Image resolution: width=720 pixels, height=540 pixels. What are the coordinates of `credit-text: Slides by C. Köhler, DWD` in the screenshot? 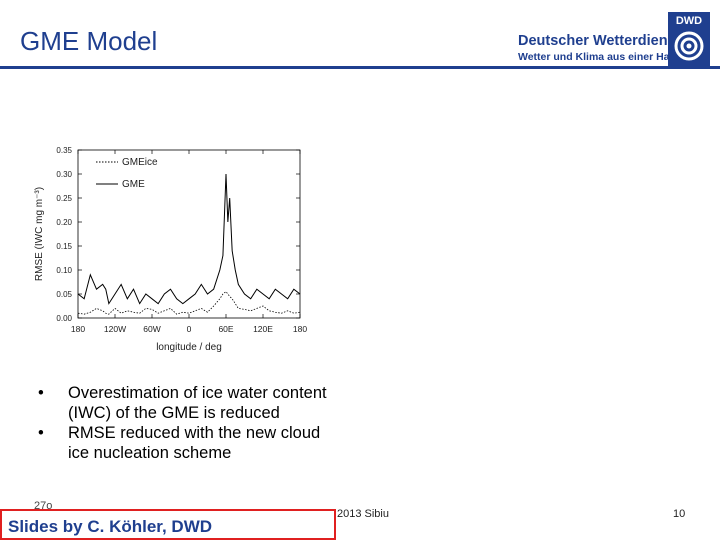 It's located at (110, 526).